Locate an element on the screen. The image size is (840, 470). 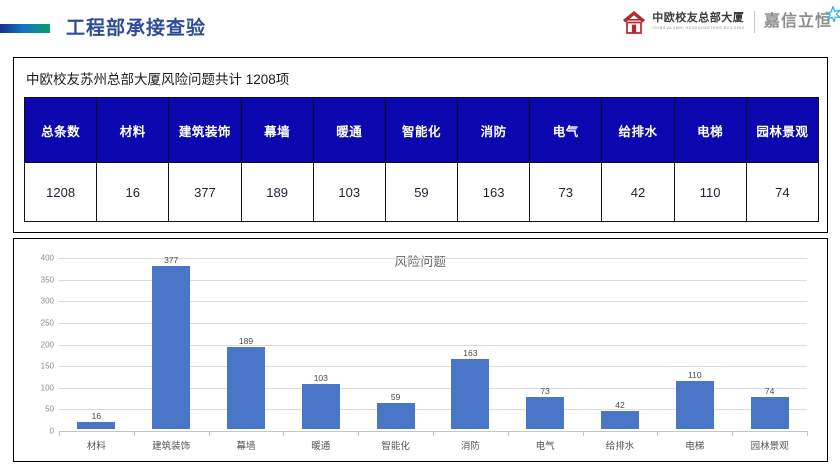
table-header-row: 总条数 材料 建筑装饰 幕墙 暖通 智能化 消防 电气 给排水 电梯 园林景观 is located at coordinates (421, 130).